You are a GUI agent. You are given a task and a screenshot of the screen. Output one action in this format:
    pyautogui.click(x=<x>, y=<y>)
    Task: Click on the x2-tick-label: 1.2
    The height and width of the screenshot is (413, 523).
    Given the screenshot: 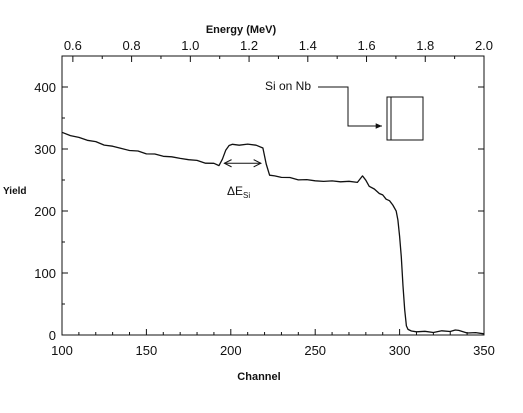 What is the action you would take?
    pyautogui.click(x=249, y=45)
    